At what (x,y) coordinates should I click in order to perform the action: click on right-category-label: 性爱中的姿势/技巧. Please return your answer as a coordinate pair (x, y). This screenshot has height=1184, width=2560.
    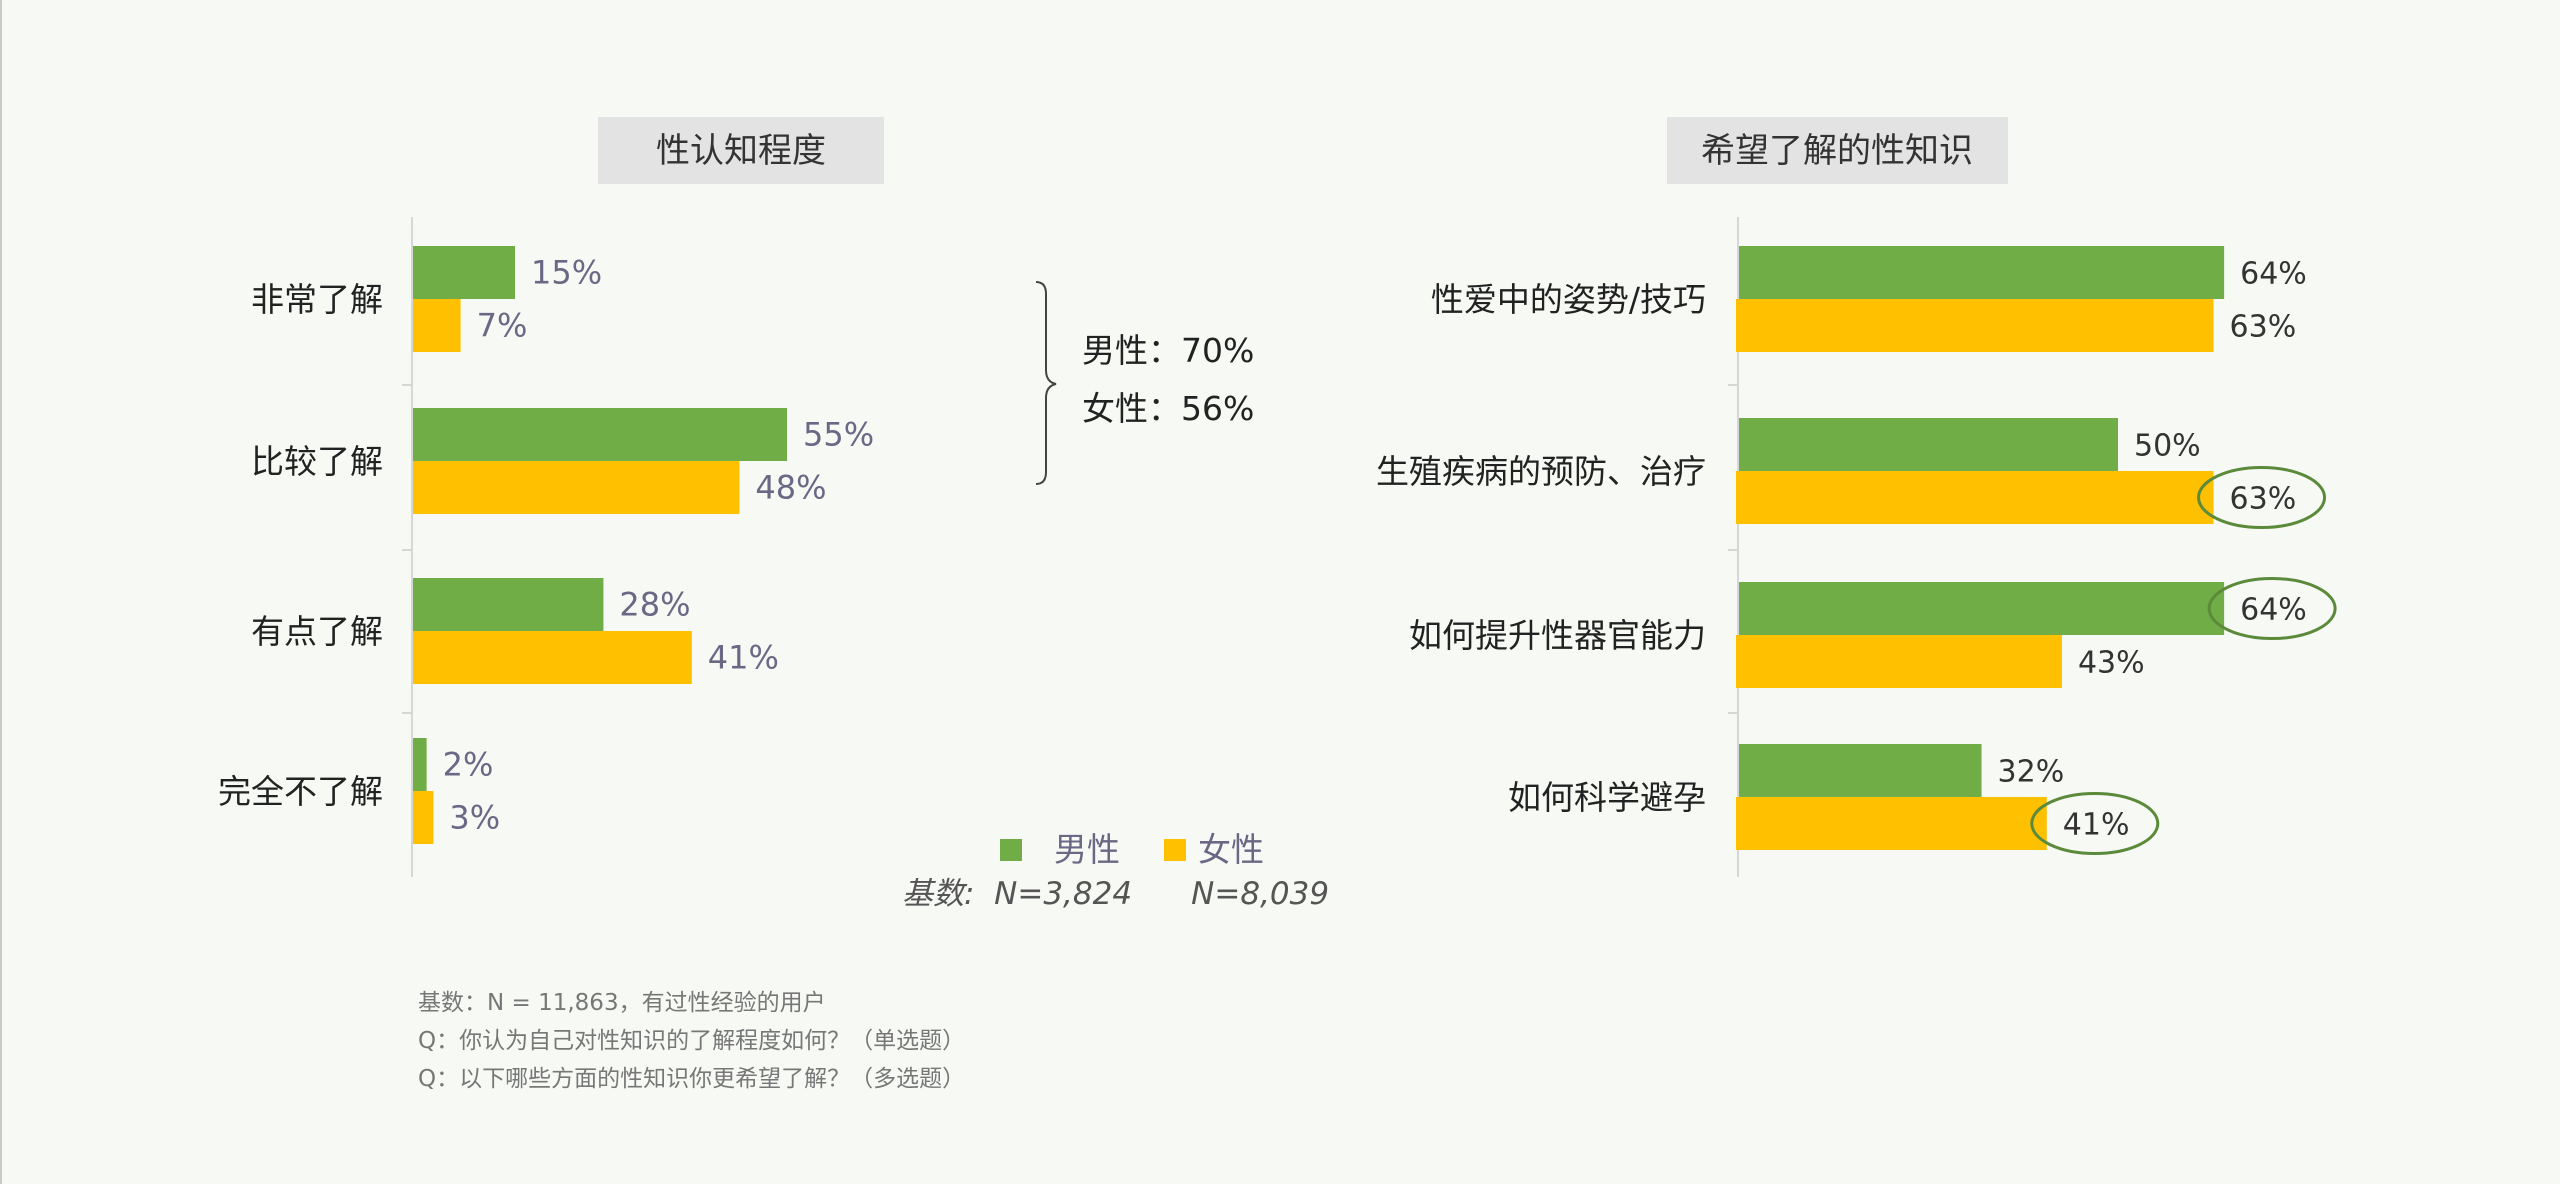
    Looking at the image, I should click on (1568, 299).